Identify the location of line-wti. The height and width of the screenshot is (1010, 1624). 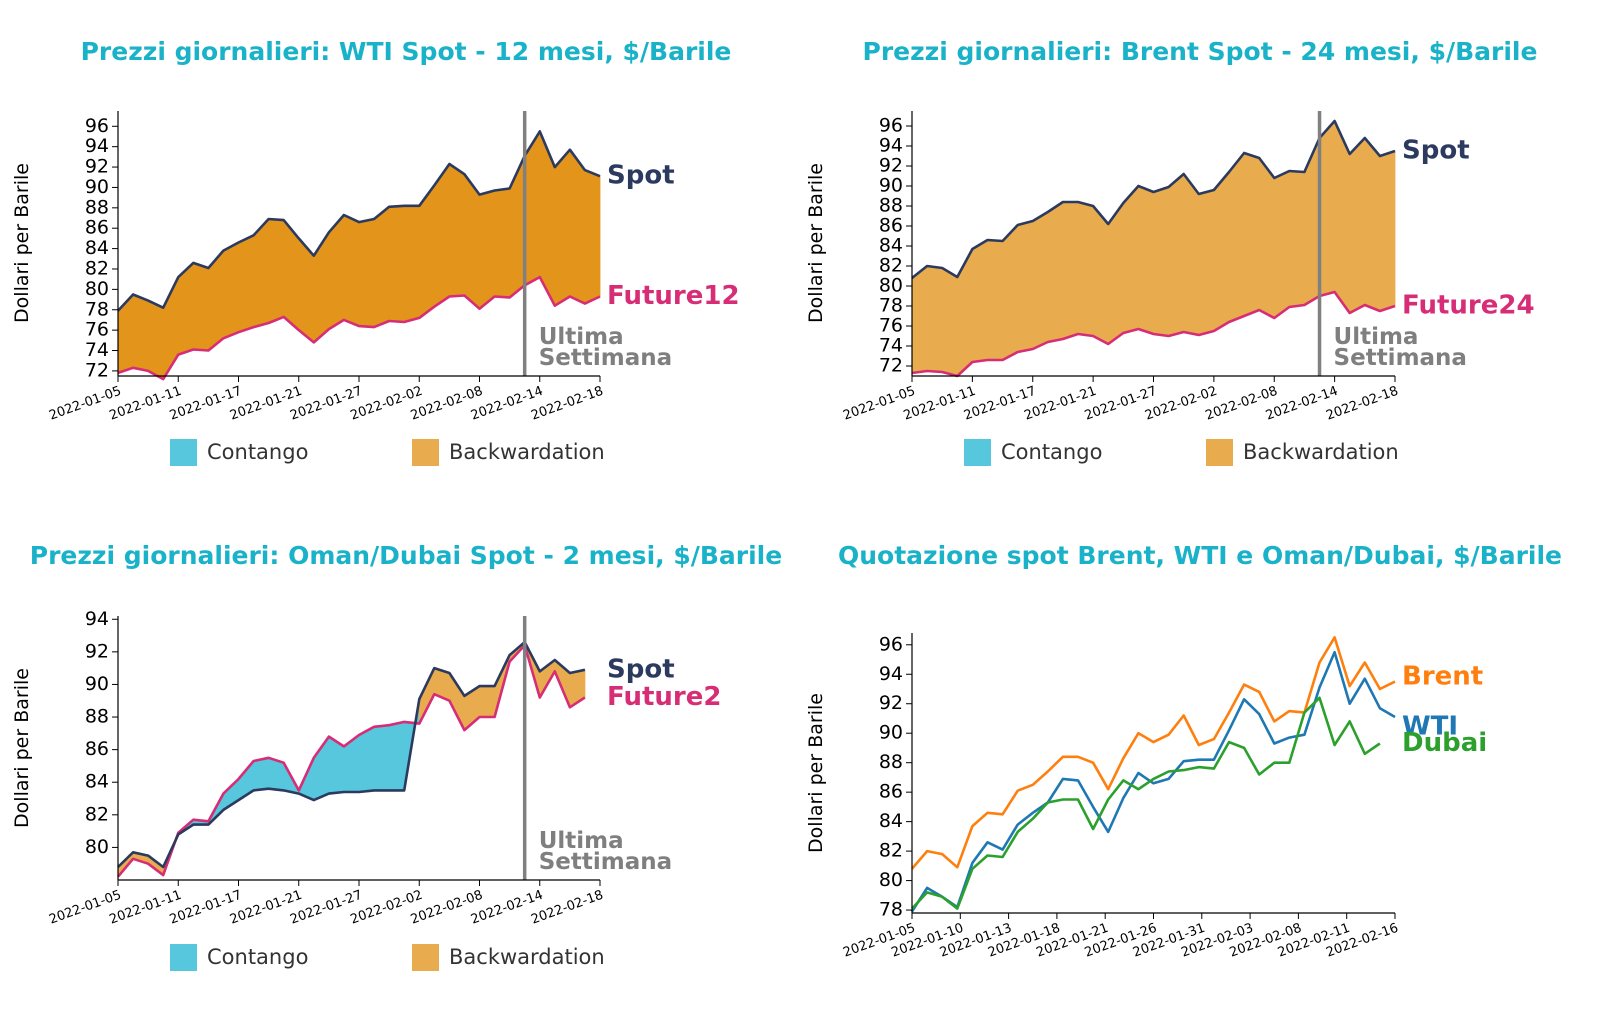
(1153, 781).